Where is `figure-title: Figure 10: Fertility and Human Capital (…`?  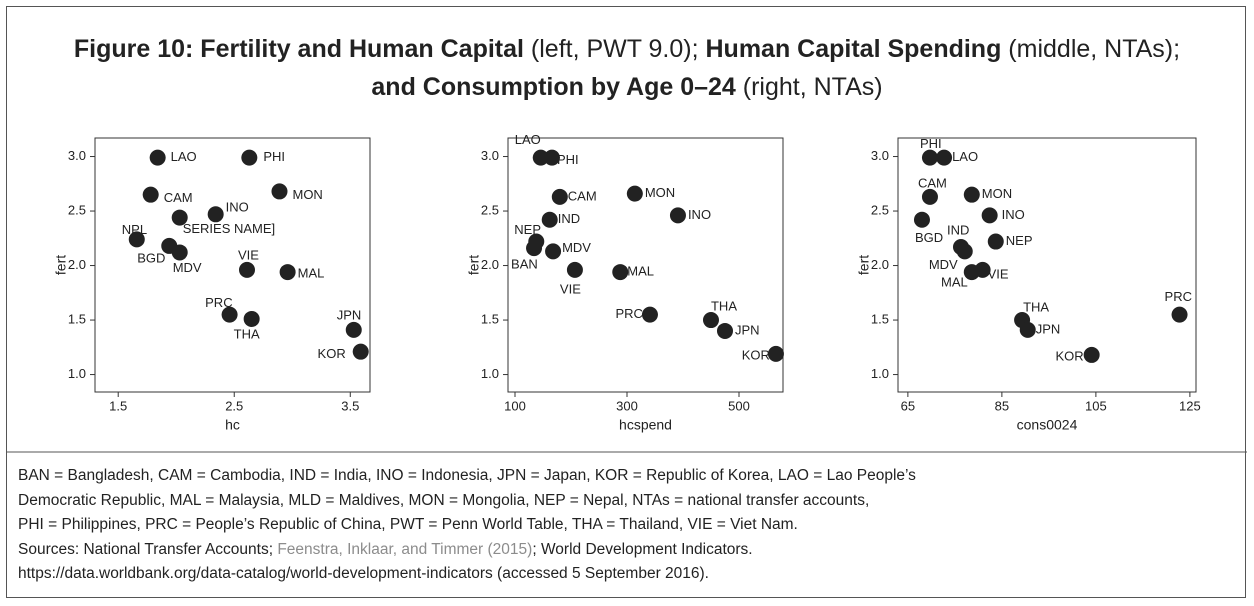 figure-title: Figure 10: Fertility and Human Capital (… is located at coordinates (627, 68).